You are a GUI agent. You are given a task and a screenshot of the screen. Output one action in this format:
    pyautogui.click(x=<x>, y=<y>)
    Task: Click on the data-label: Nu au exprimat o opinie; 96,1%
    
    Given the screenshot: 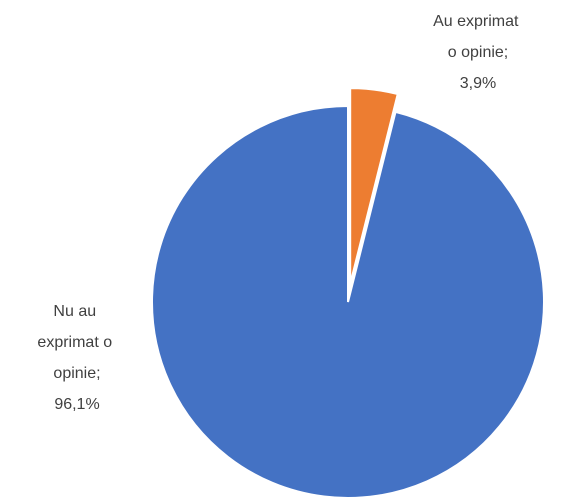 What is the action you would take?
    pyautogui.click(x=76, y=358)
    